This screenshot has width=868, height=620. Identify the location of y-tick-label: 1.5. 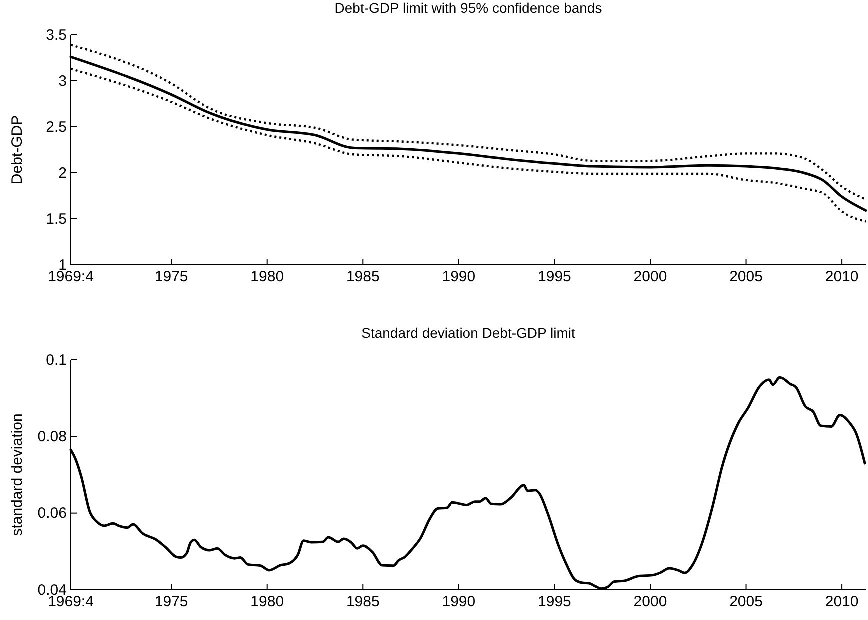
(56, 219).